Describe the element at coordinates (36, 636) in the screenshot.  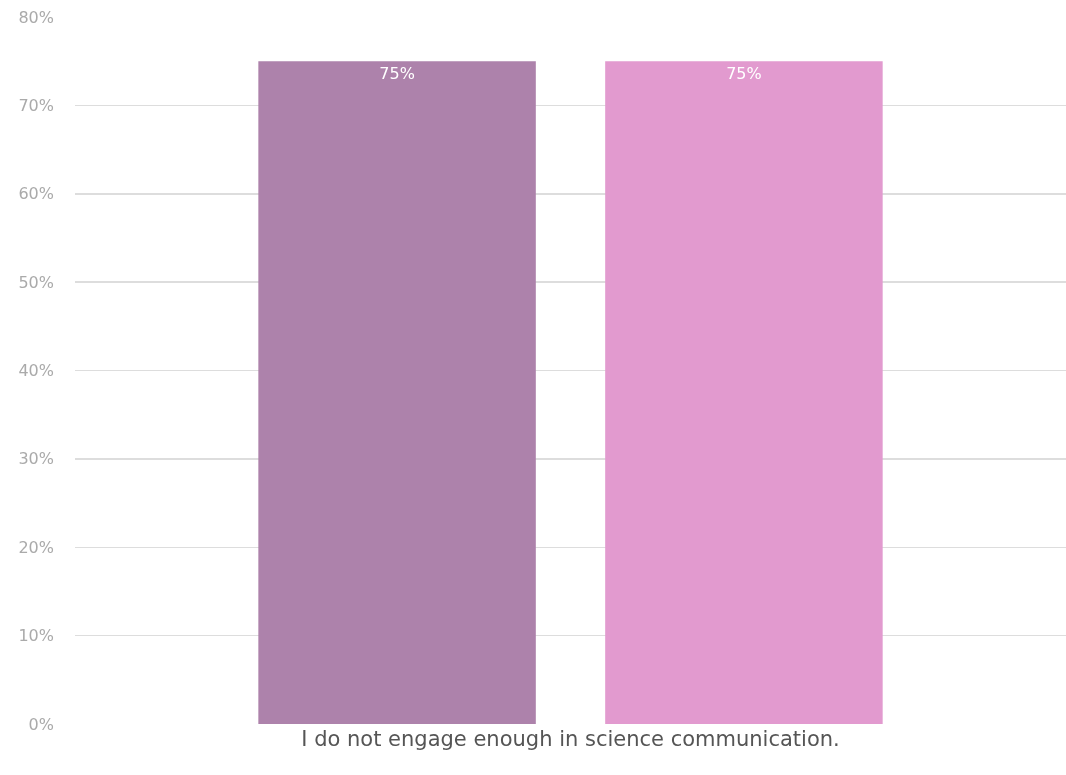
I see `y-tick-label: 10%` at that location.